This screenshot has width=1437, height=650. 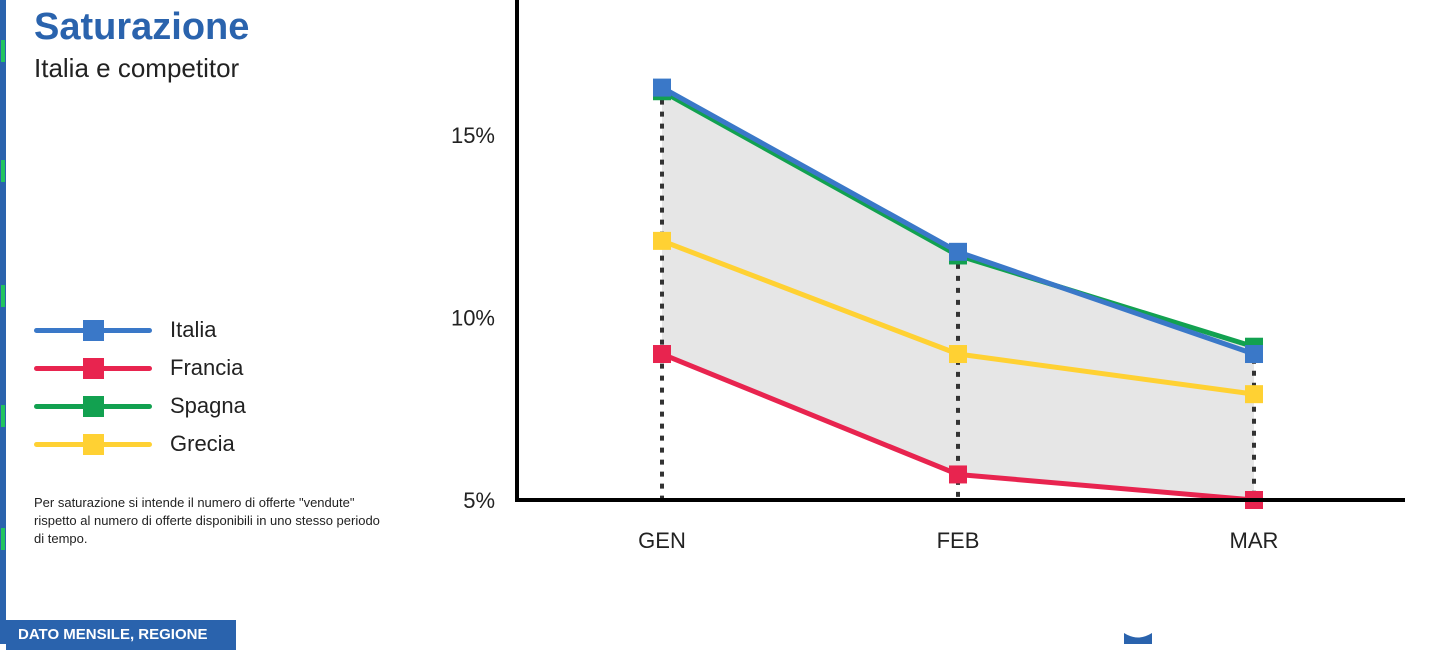 I want to click on y-tick-labels: 5% 10% 15%, so click(x=473, y=318).